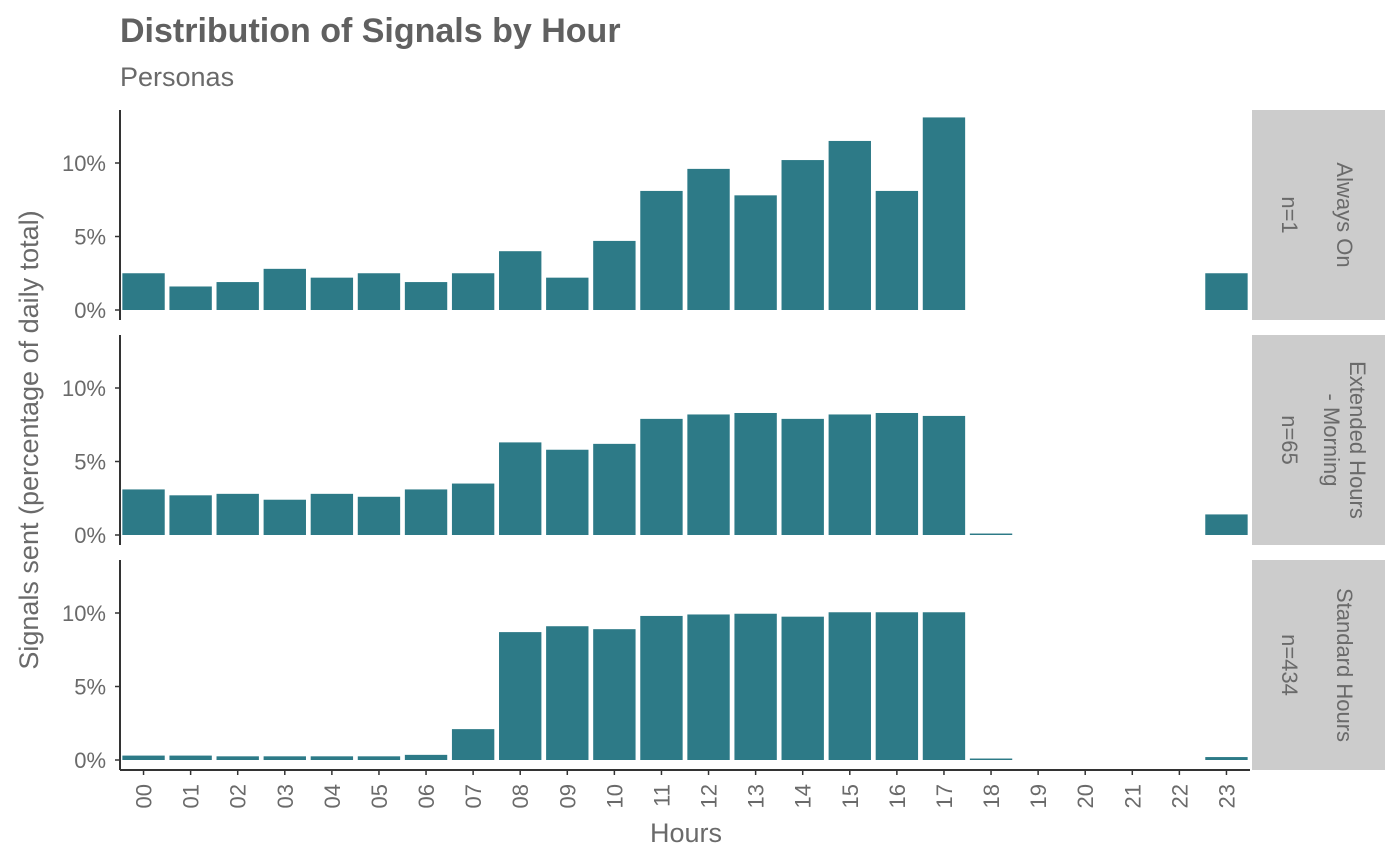 Image resolution: width=1400 pixels, height=866 pixels. I want to click on x-tick-label: 08, so click(520, 796).